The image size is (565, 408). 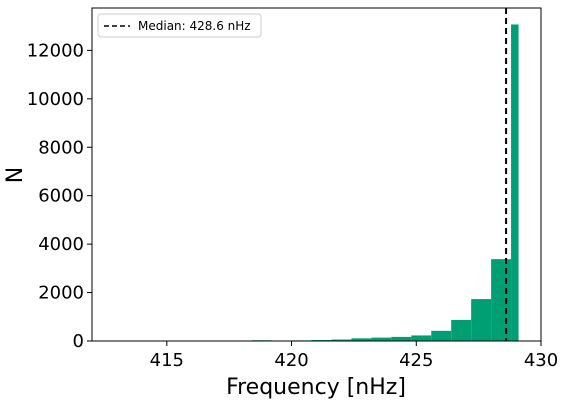 I want to click on legend: Median: 428.6 nHz, so click(x=179, y=25).